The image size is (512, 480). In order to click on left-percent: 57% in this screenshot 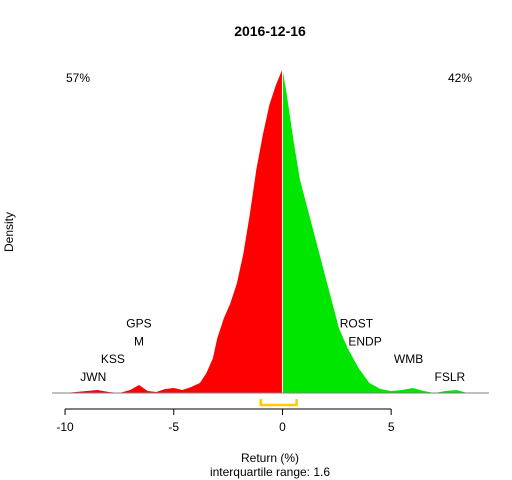, I will do `click(78, 78)`.